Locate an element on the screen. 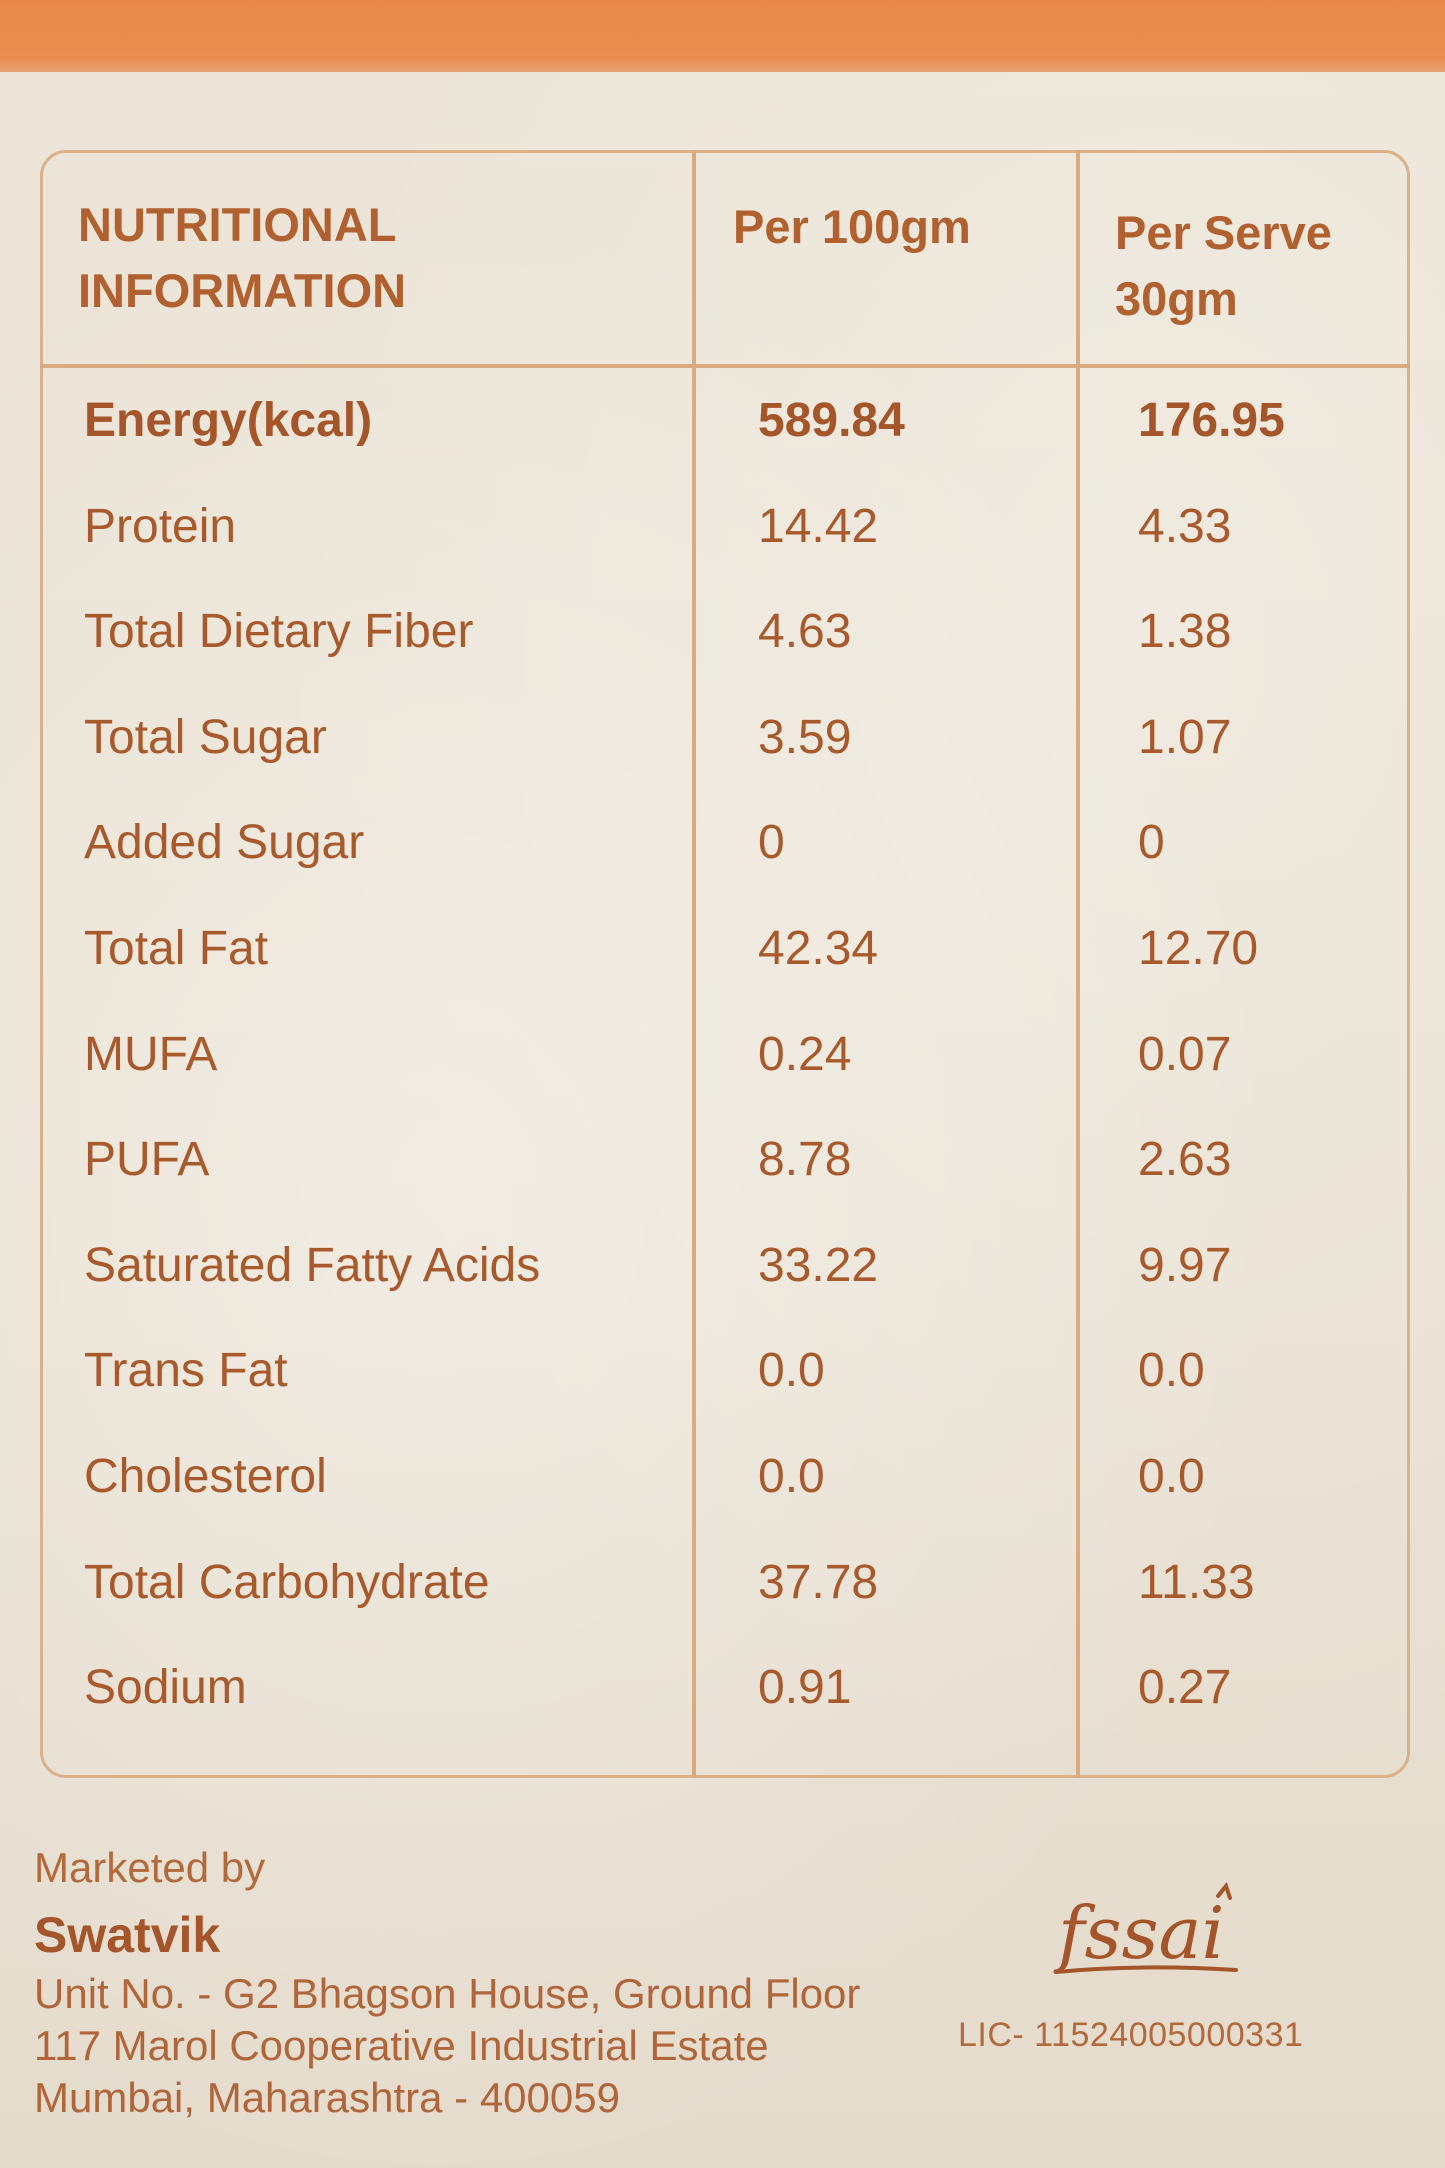 This screenshot has height=2168, width=1445. table-title-line-2: INFORMATION is located at coordinates (242, 290).